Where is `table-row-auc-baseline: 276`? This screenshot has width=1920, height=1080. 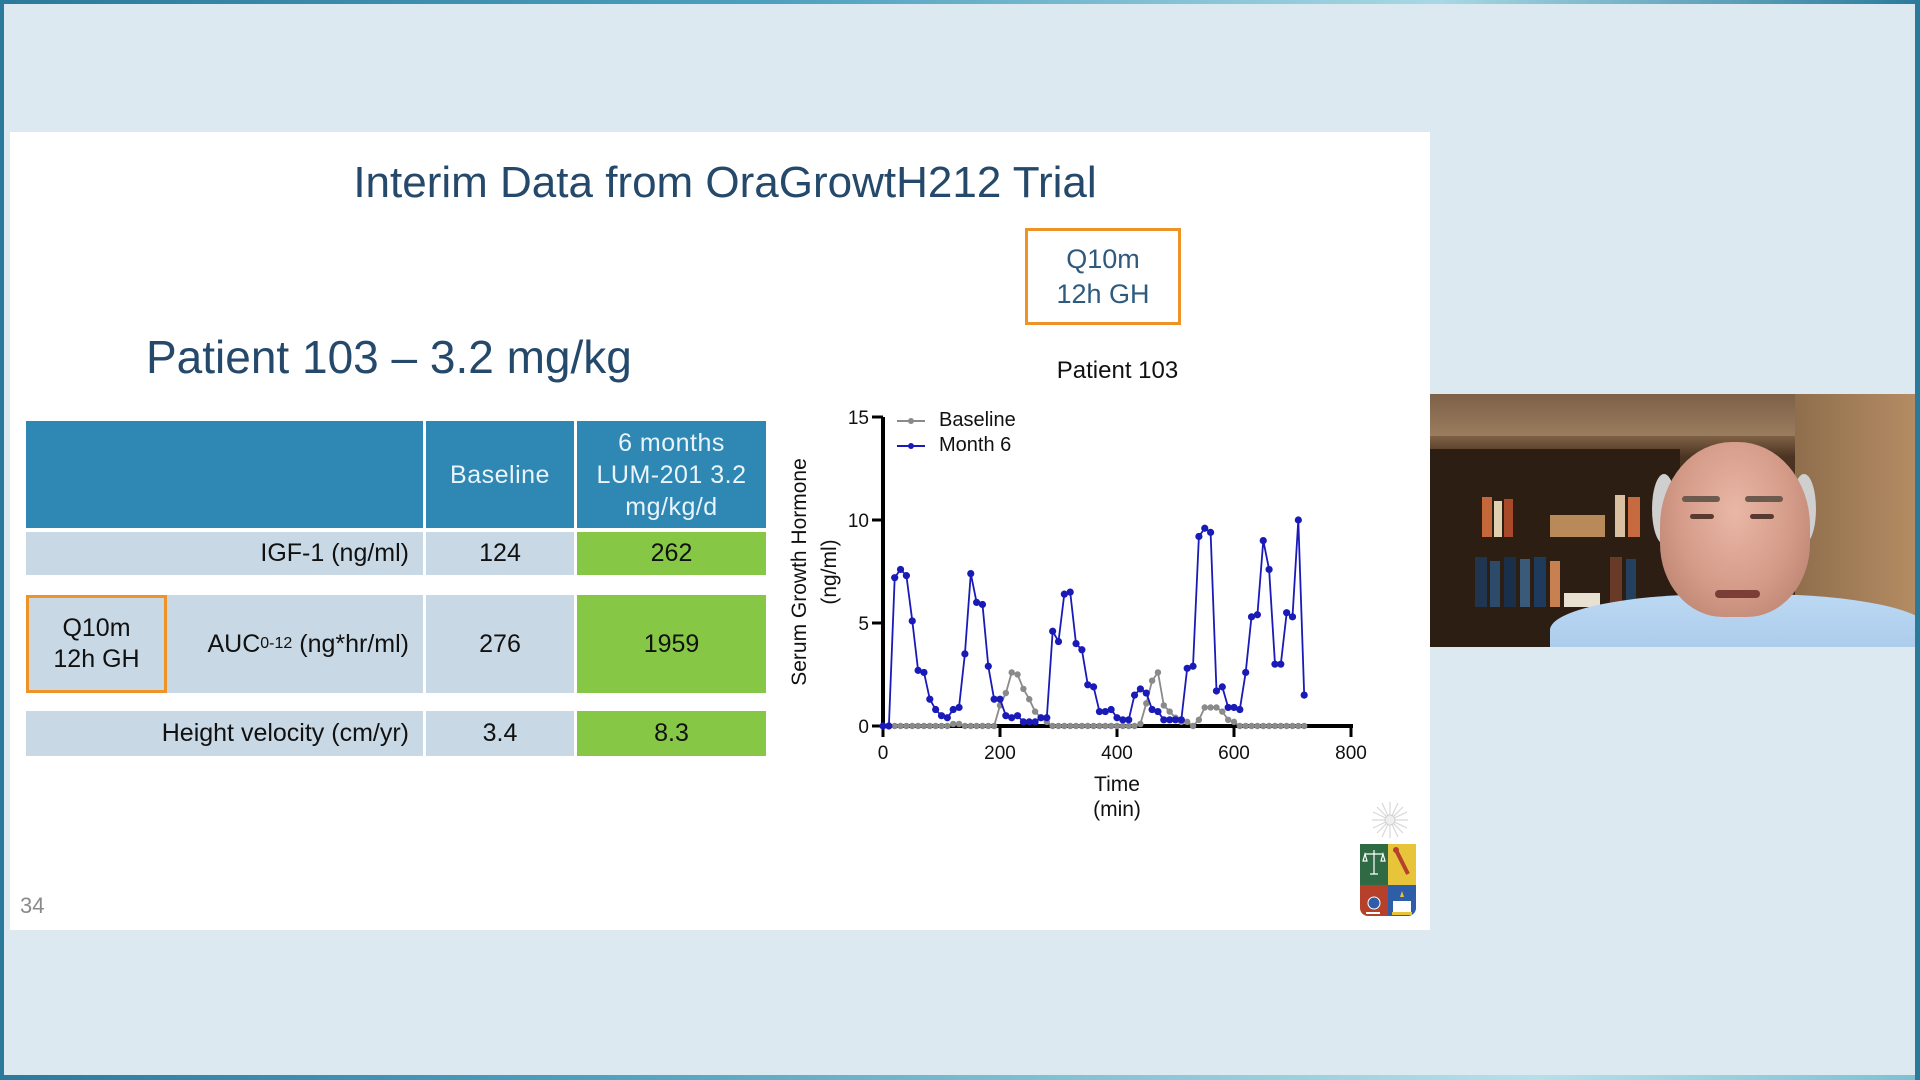 table-row-auc-baseline: 276 is located at coordinates (500, 644).